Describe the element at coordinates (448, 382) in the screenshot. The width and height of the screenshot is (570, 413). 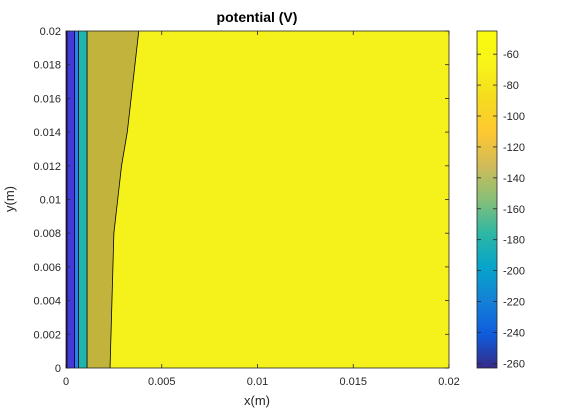
I see `x-tick-label: 0.02` at that location.